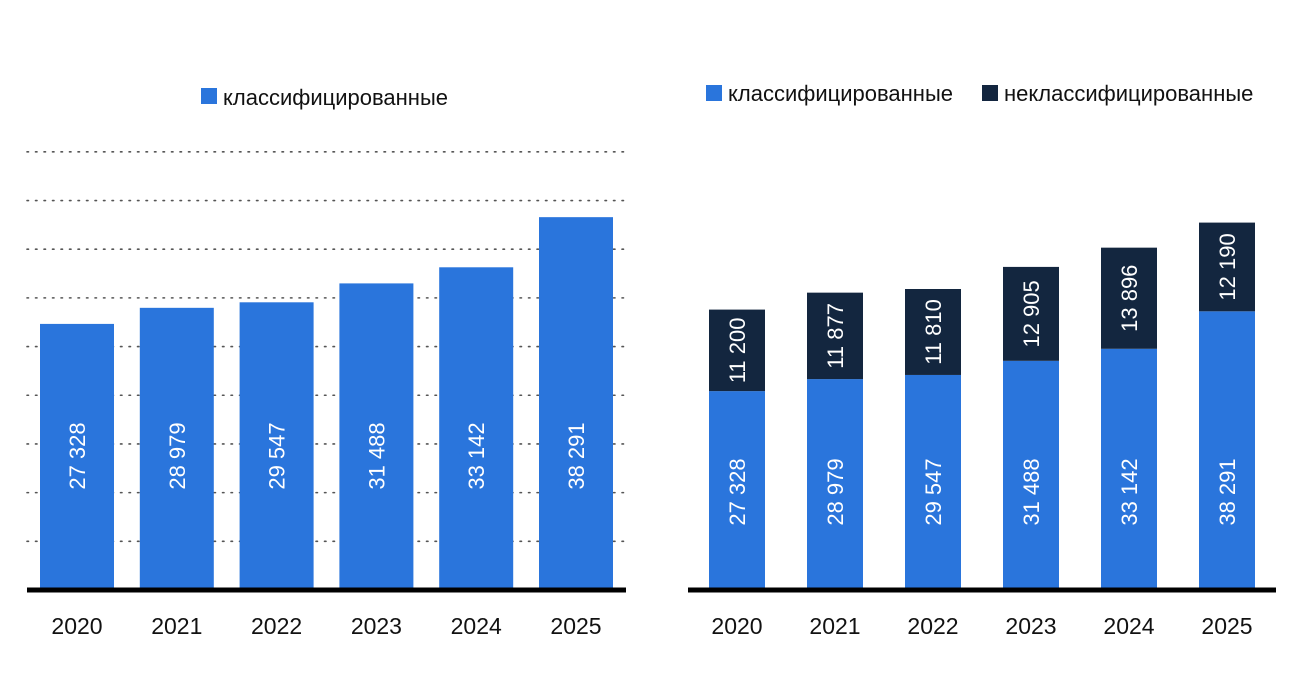 This screenshot has height=676, width=1305. Describe the element at coordinates (1031, 491) in the screenshot. I see `right-bar-label-classified-2023: 31 488` at that location.